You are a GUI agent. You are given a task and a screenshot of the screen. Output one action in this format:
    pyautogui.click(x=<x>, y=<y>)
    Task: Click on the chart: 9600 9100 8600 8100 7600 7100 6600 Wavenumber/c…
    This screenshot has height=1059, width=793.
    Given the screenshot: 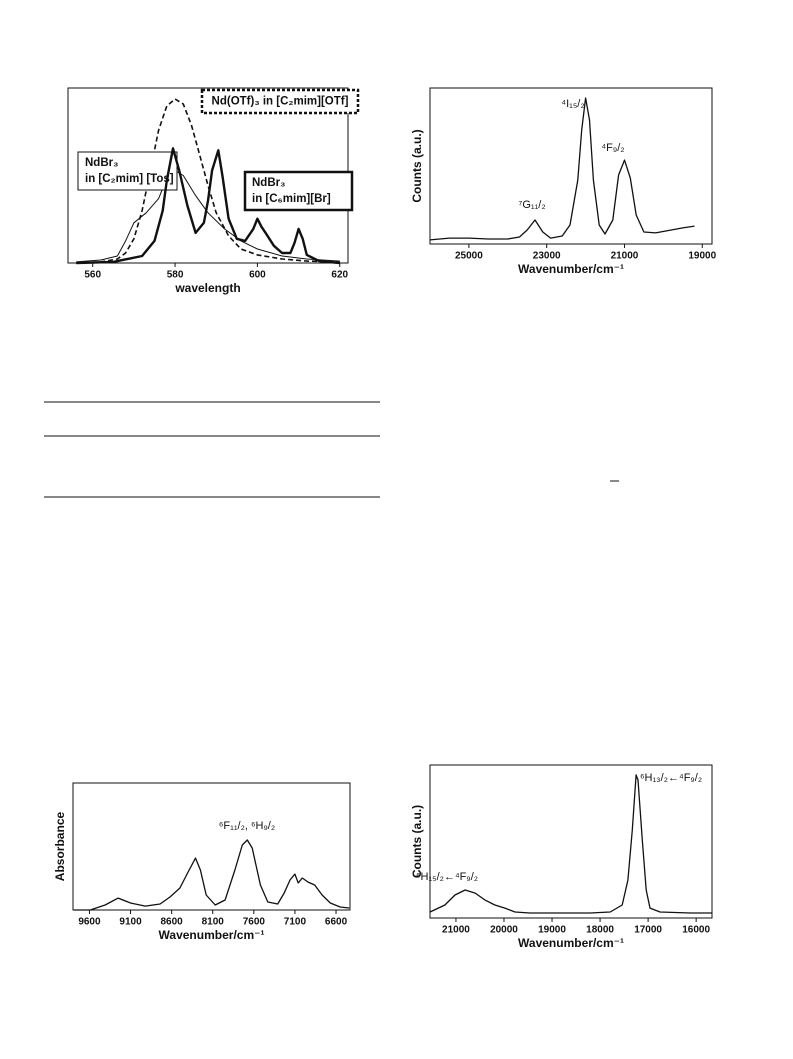 What is the action you would take?
    pyautogui.click(x=202, y=862)
    